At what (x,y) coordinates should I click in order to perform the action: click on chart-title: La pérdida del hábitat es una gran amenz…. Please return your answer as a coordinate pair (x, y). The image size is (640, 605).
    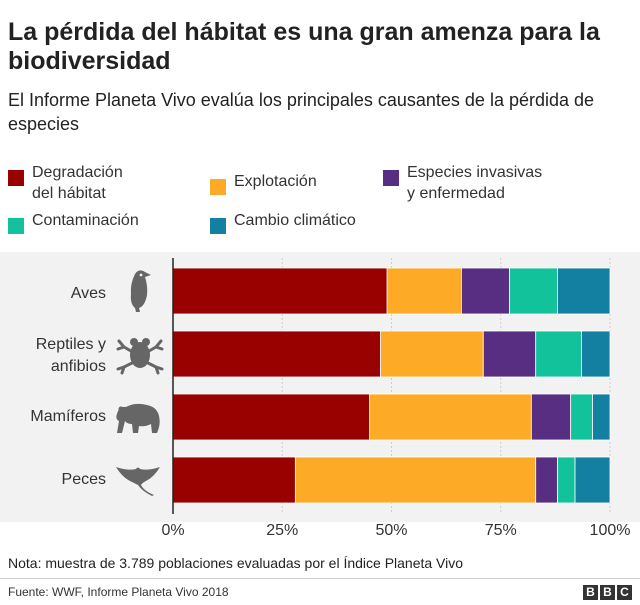
    Looking at the image, I should click on (304, 46).